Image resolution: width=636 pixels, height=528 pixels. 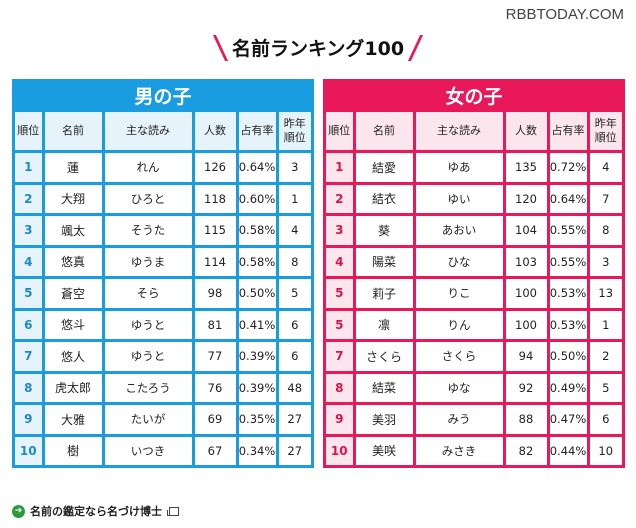 What do you see at coordinates (568, 198) in the screenshot?
I see `share-cell: 0.64%` at bounding box center [568, 198].